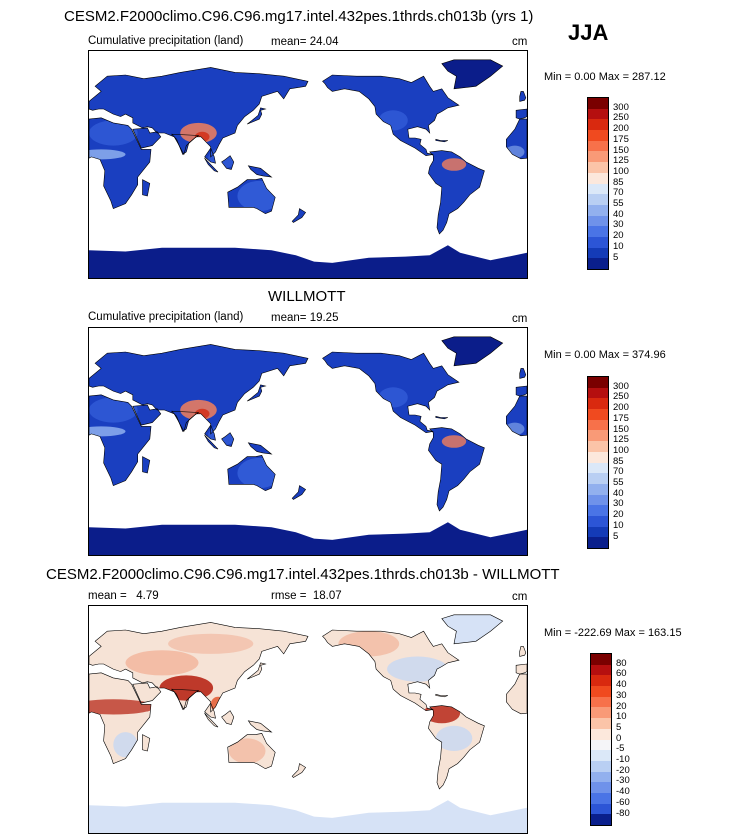 This screenshot has height=839, width=732. What do you see at coordinates (123, 596) in the screenshot?
I see `panel3-mean: mean = 4.79` at bounding box center [123, 596].